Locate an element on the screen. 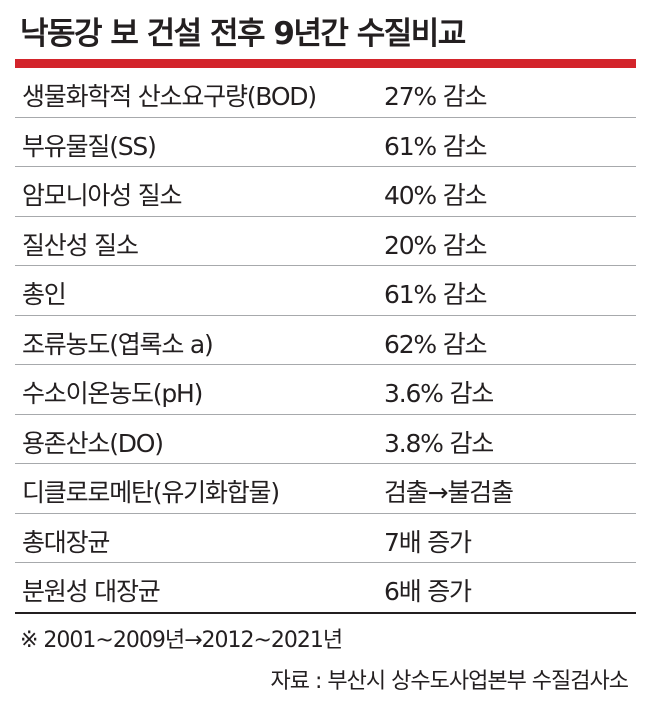  change-cell: 검출→불검출 is located at coordinates (449, 492).